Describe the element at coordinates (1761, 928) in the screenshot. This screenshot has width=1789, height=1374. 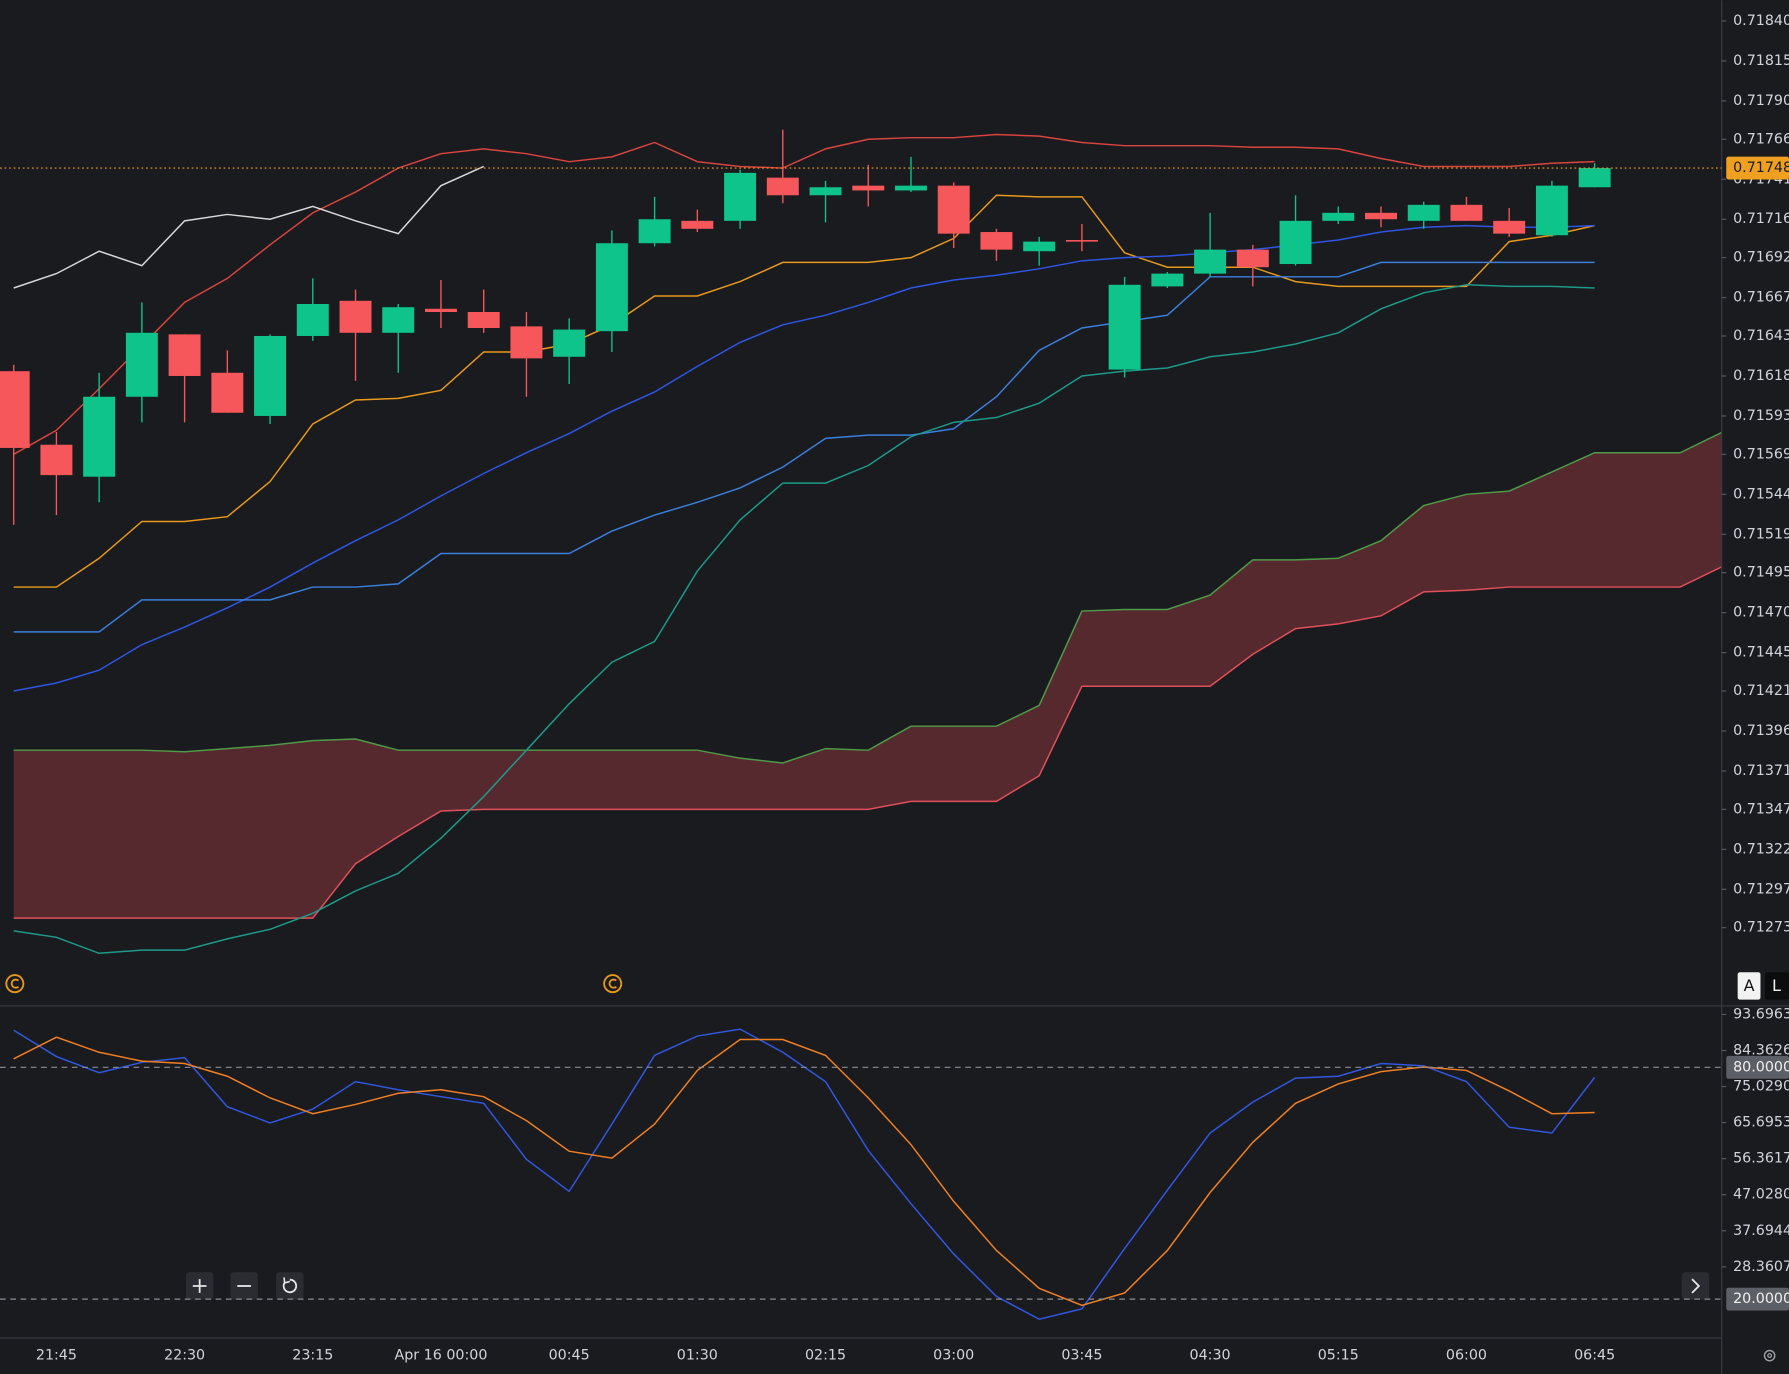
I see `y-tick-label: 0.71273` at that location.